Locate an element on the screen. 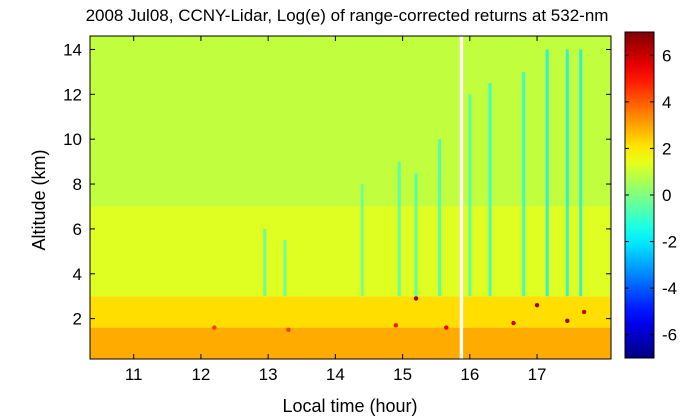 The height and width of the screenshot is (420, 700). y-tick-label: 4 is located at coordinates (77, 274).